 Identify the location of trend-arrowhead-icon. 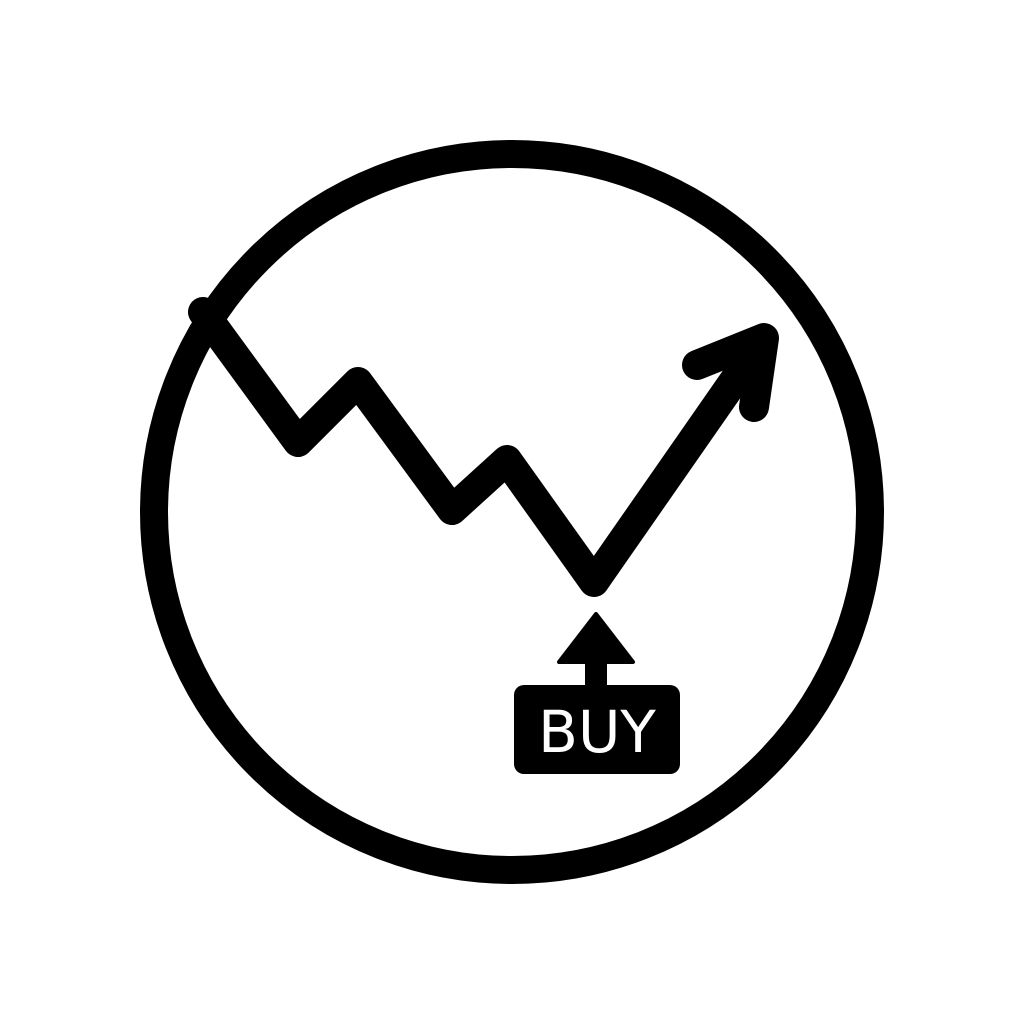
(730, 372).